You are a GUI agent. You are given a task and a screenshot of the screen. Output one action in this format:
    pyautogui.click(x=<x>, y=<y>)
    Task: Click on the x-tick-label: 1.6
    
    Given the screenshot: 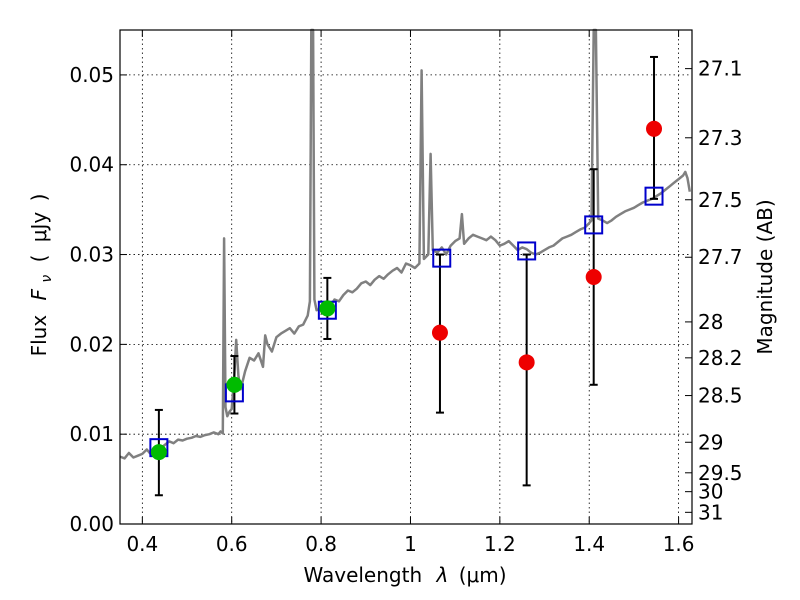 What is the action you would take?
    pyautogui.click(x=679, y=544)
    